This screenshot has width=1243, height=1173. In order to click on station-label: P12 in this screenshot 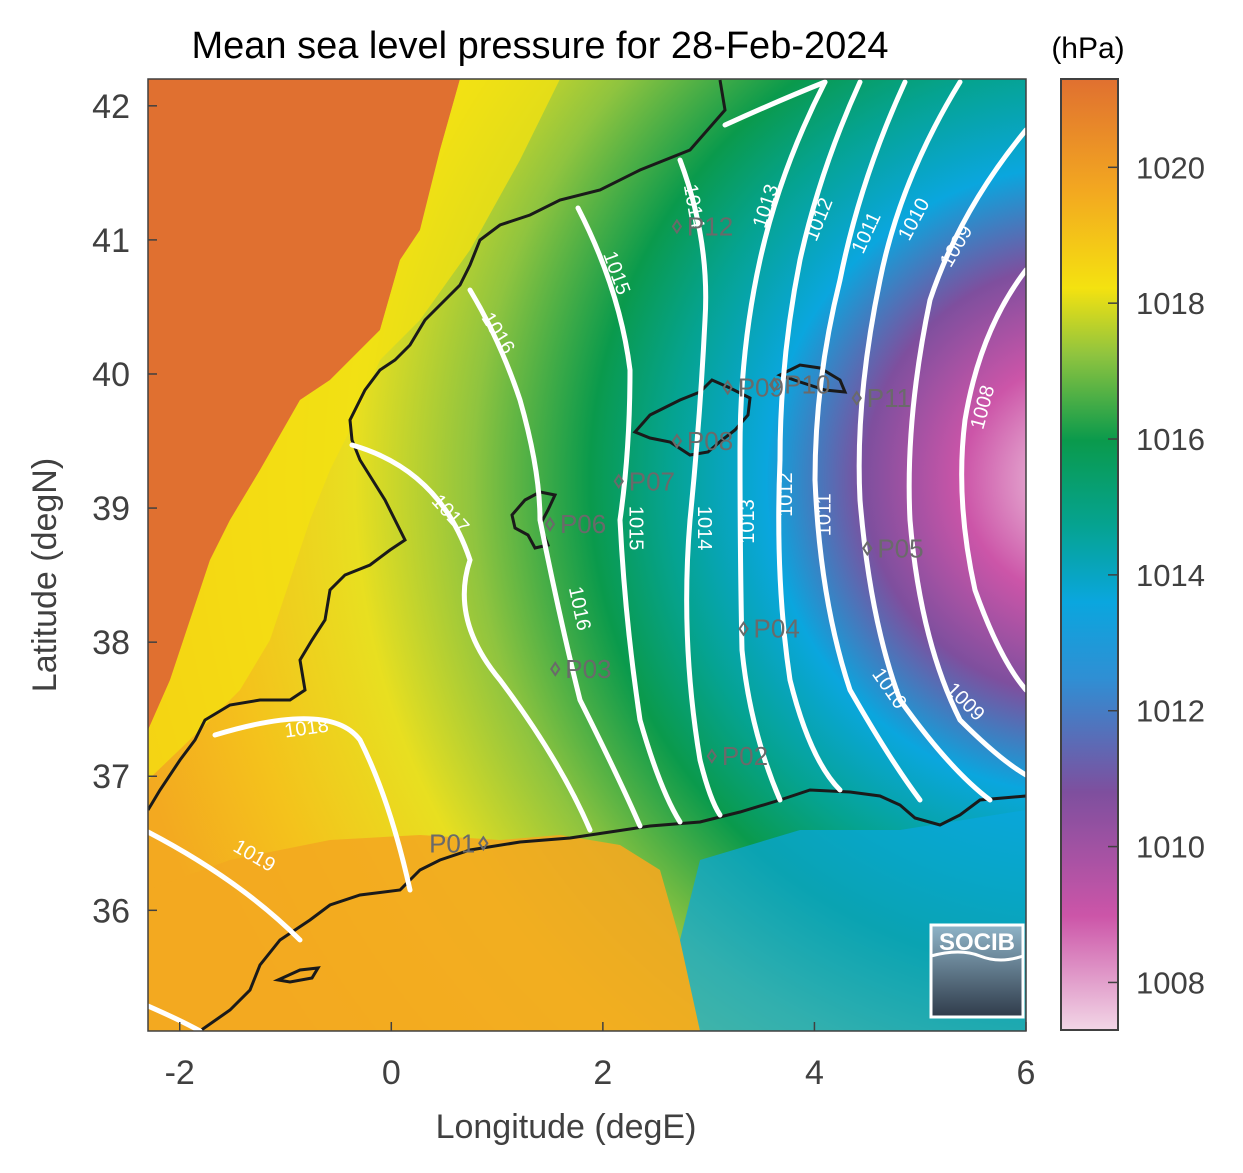, I will do `click(710, 226)`.